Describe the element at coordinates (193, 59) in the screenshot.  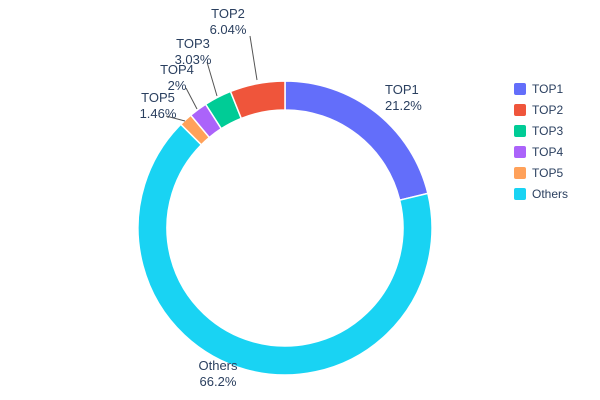
I see `label-top3-value: 3.03%` at that location.